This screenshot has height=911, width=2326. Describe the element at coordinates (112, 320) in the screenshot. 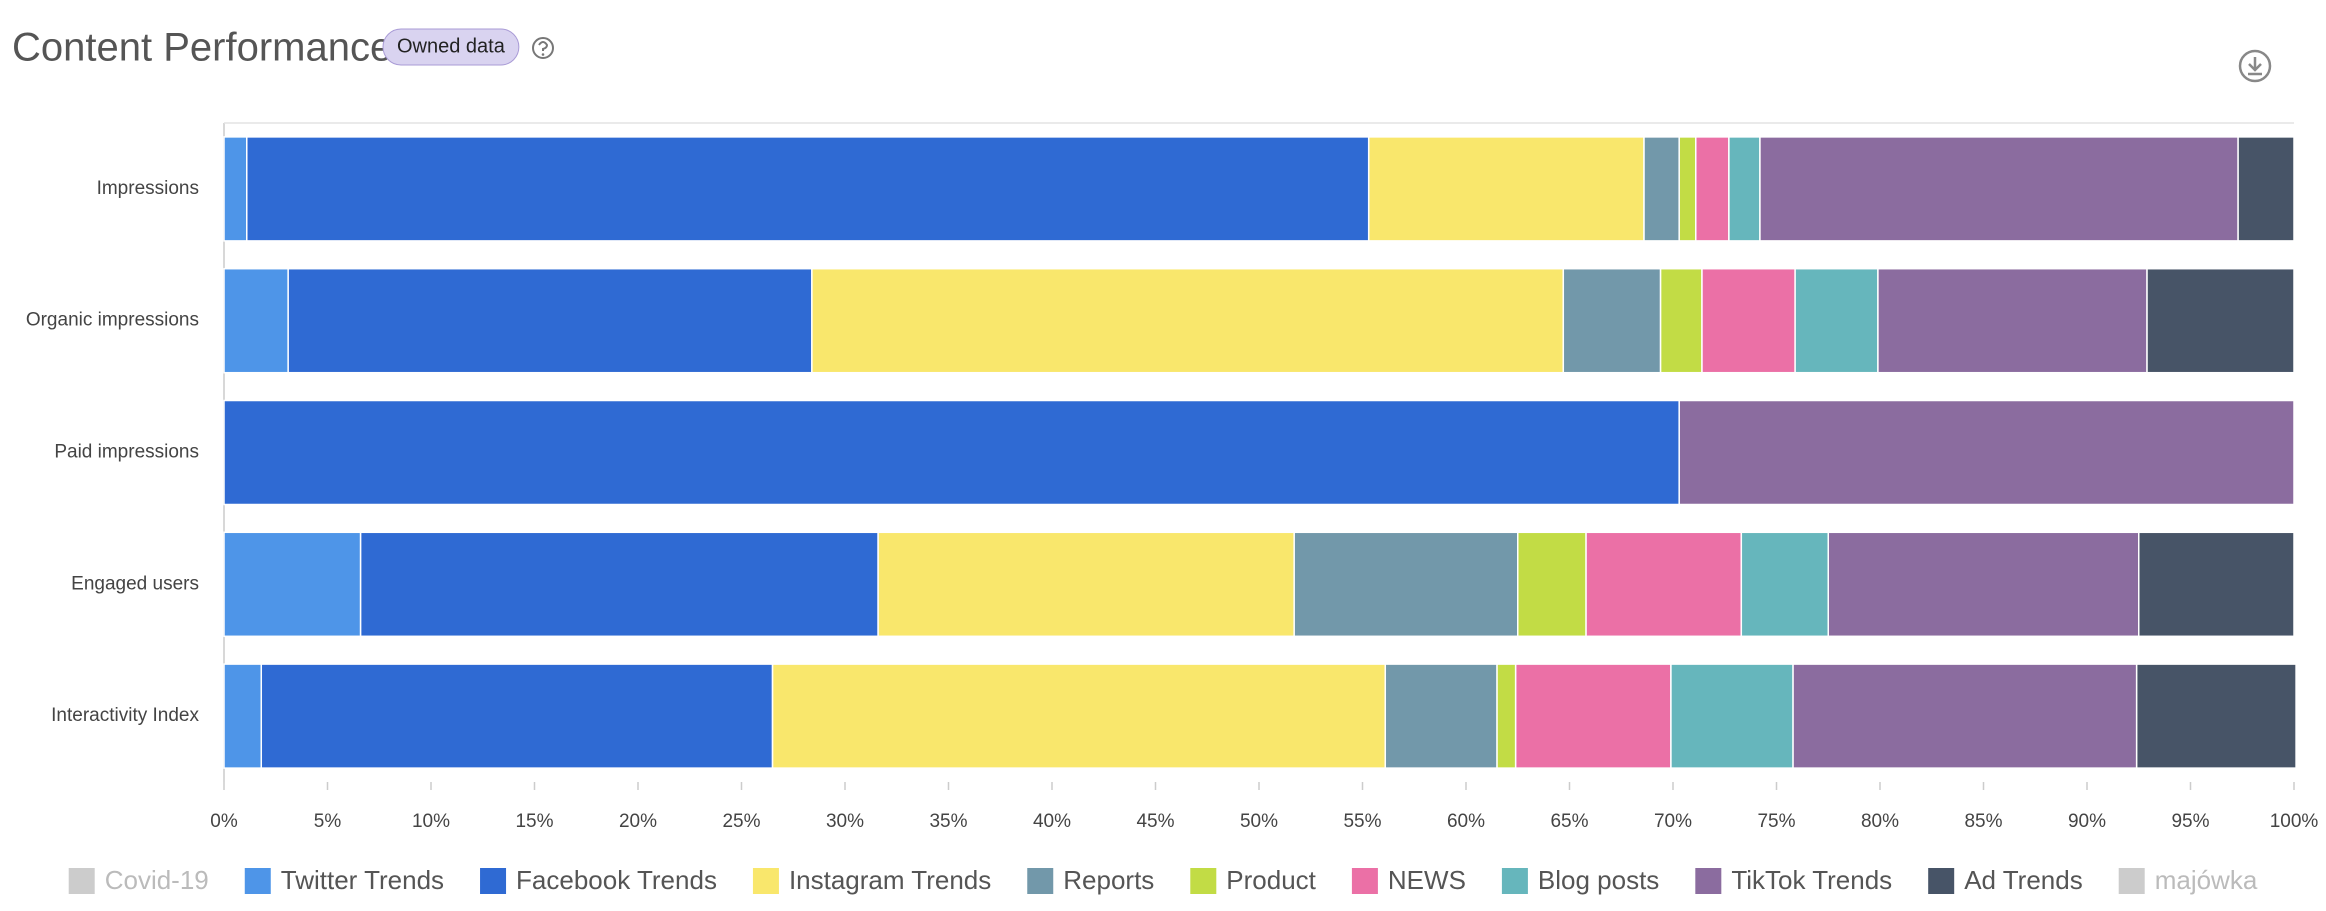

I see `y-tick-label: Organic impressions` at that location.